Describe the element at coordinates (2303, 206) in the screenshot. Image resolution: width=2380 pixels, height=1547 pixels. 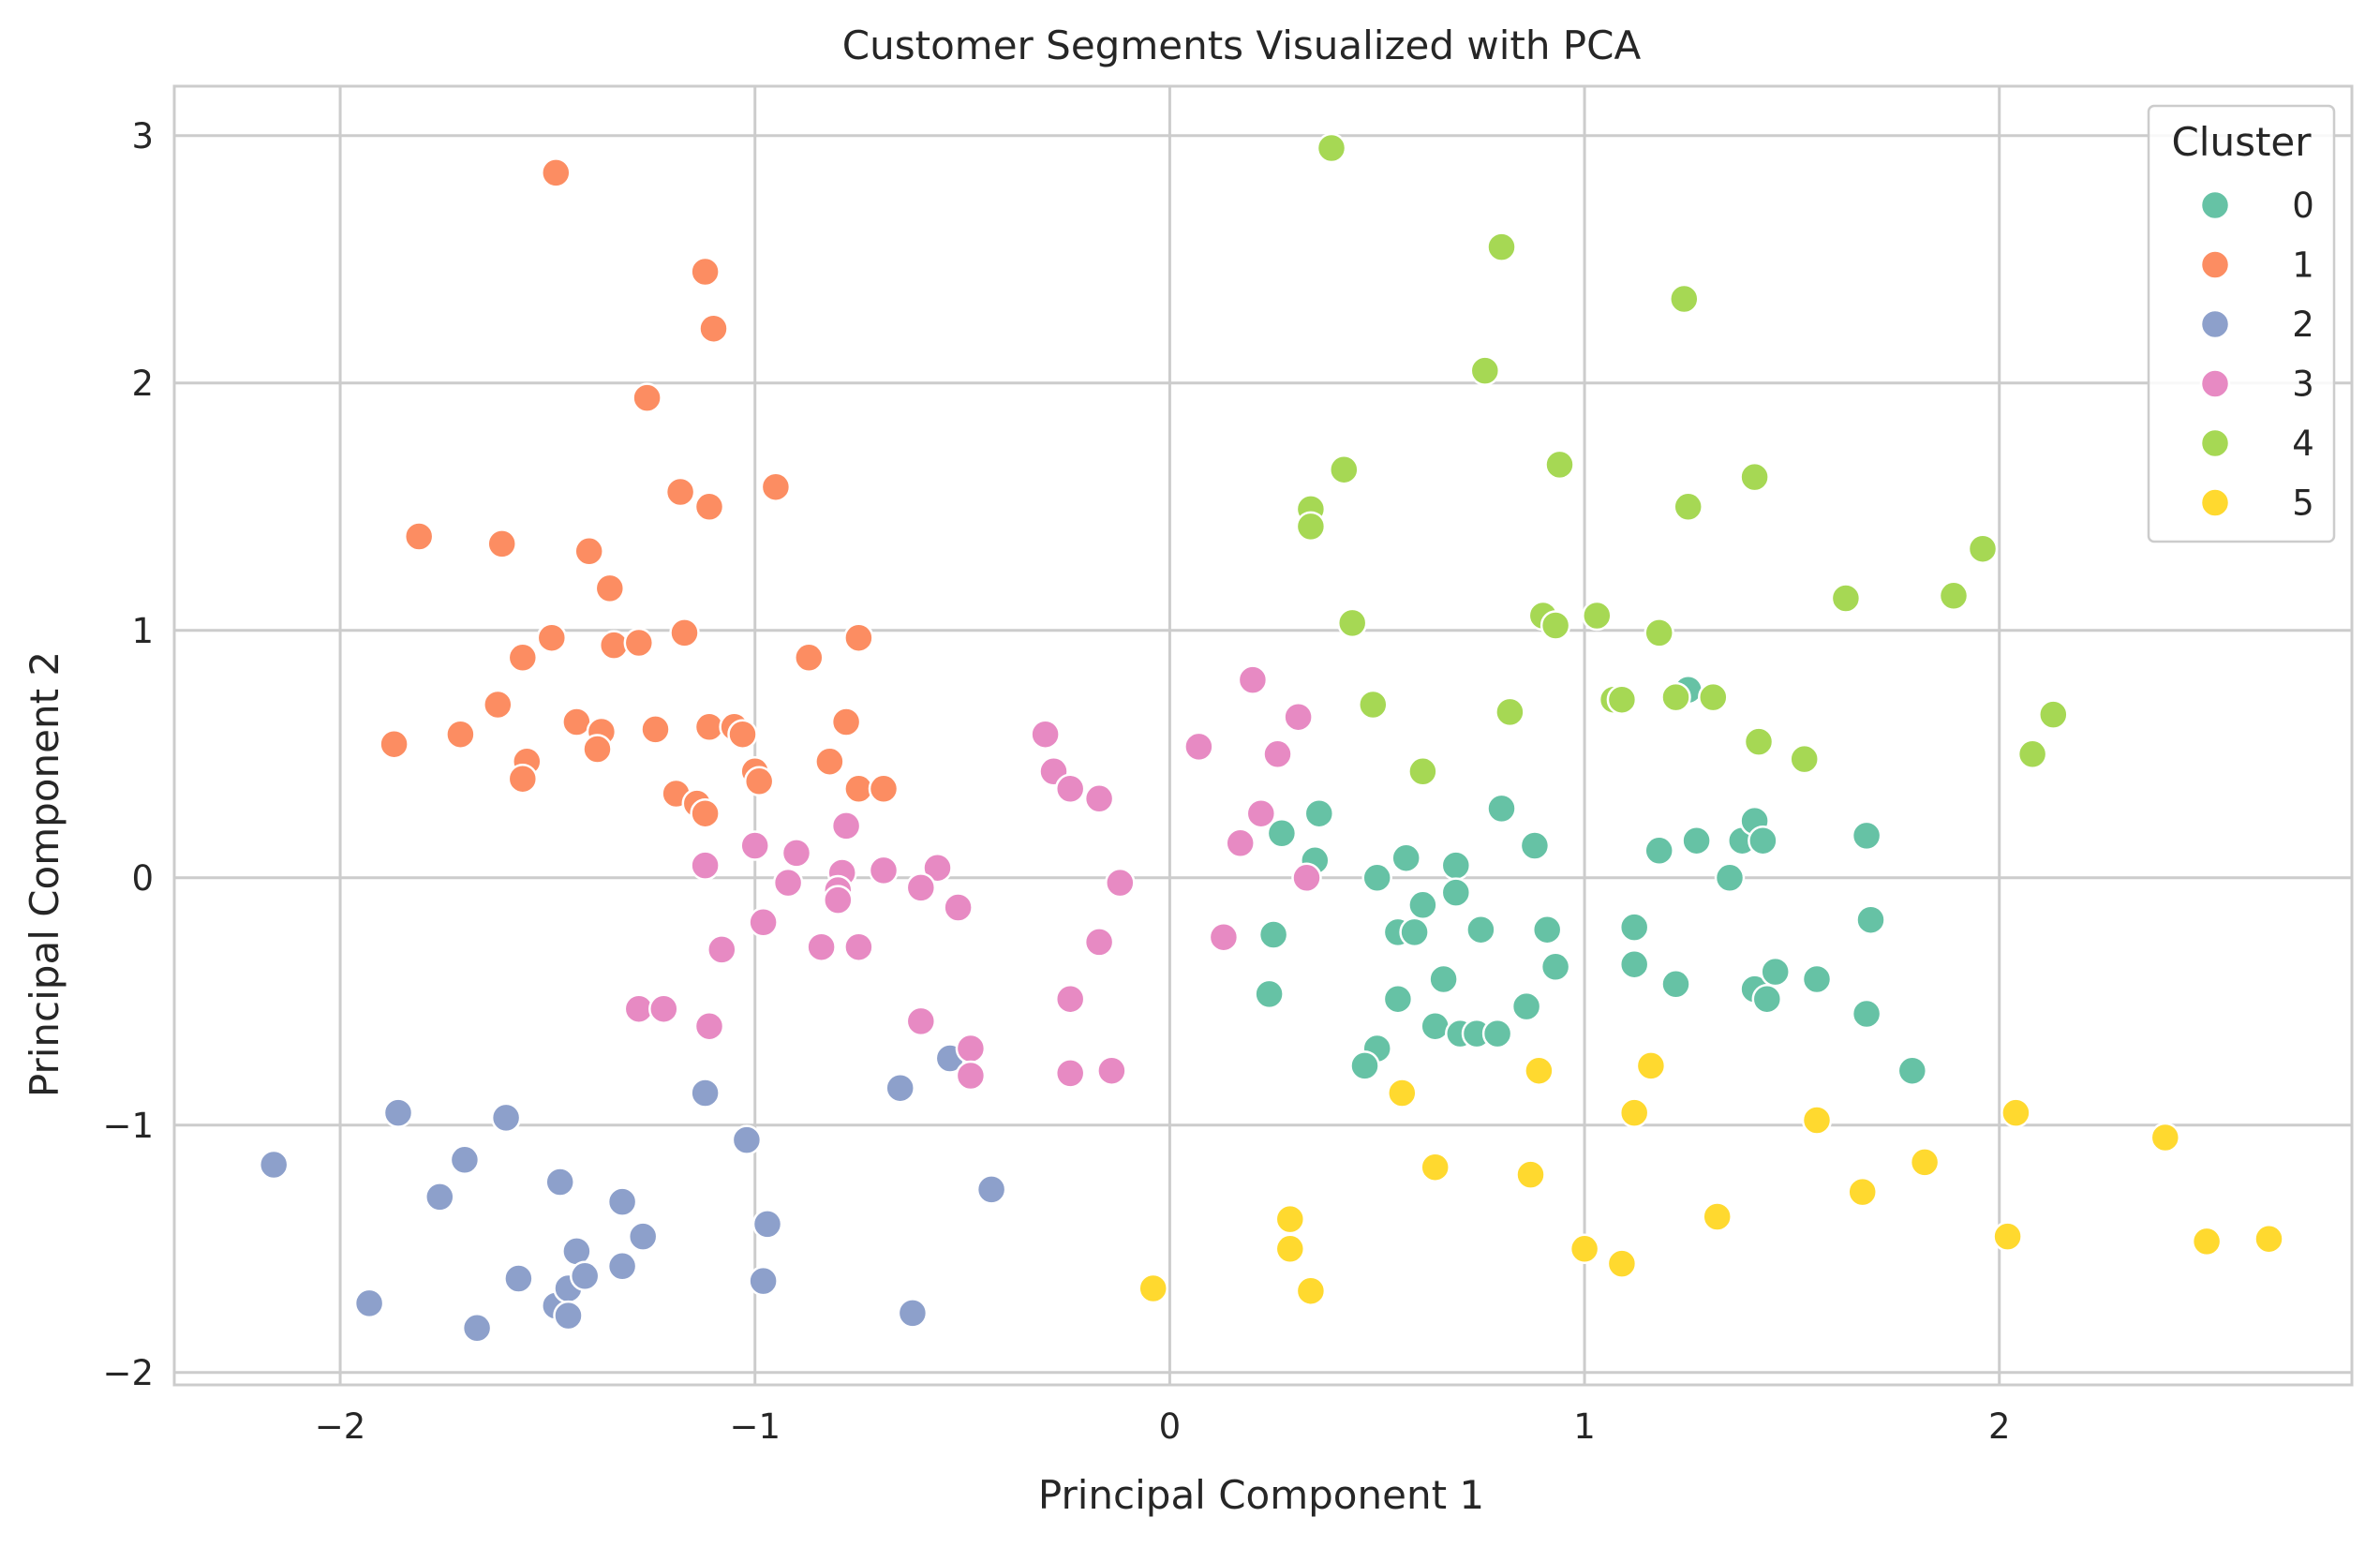
I see `legend-label: 0` at that location.